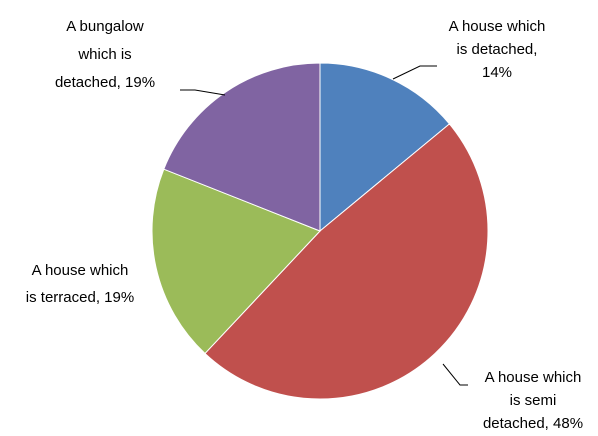 The height and width of the screenshot is (436, 598). I want to click on data-label: is terraced, 19%, so click(80, 297).